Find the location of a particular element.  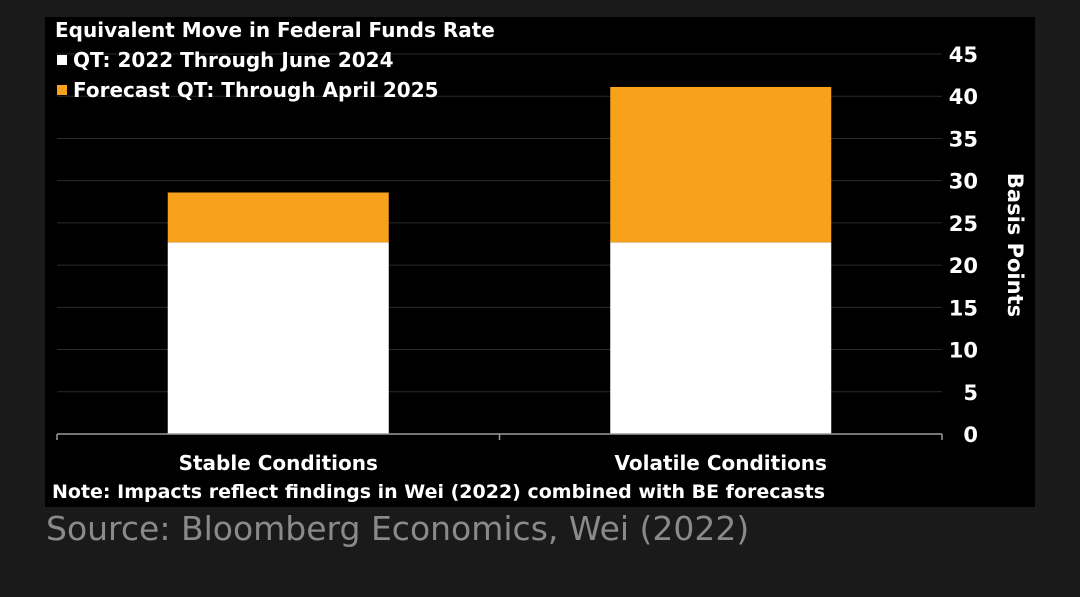

y-tick-label-20: 20 is located at coordinates (963, 266).